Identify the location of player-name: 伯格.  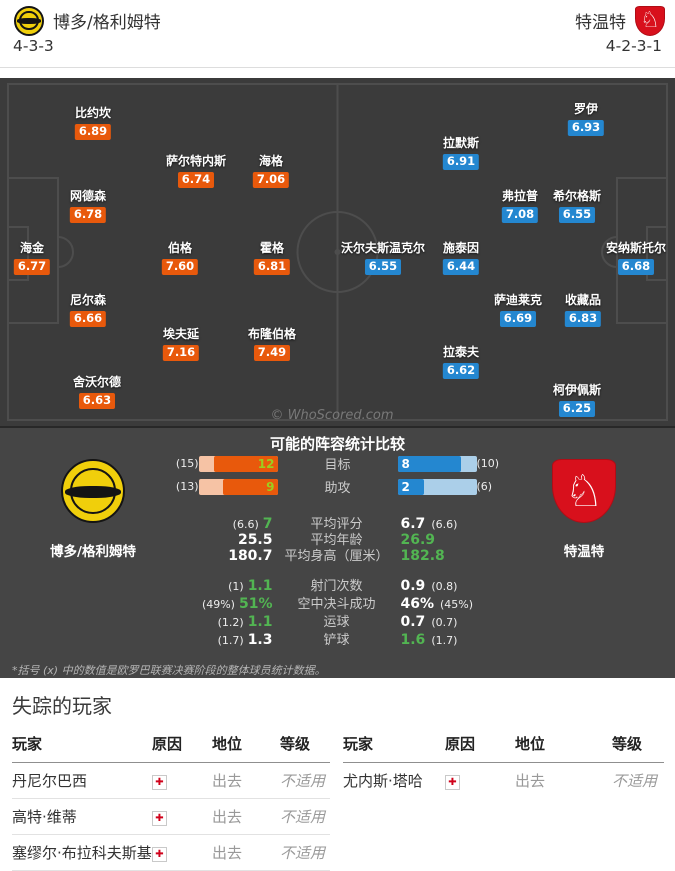
(179, 248).